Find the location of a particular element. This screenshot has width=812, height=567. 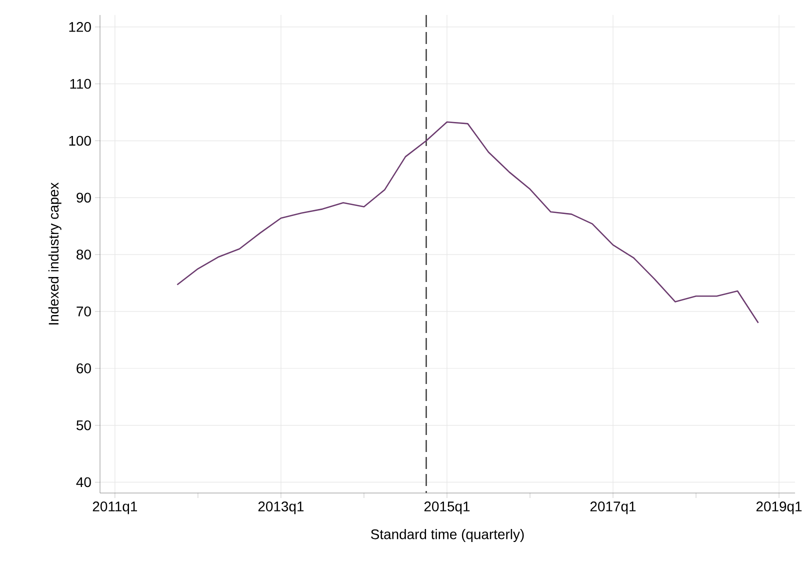

y-tick-label: 110 is located at coordinates (80, 83).